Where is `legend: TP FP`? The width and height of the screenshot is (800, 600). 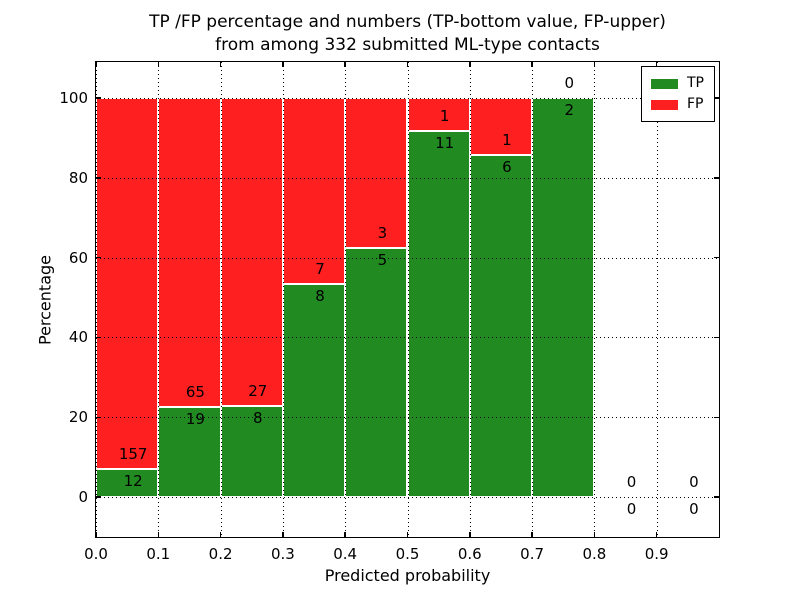 legend: TP FP is located at coordinates (678, 94).